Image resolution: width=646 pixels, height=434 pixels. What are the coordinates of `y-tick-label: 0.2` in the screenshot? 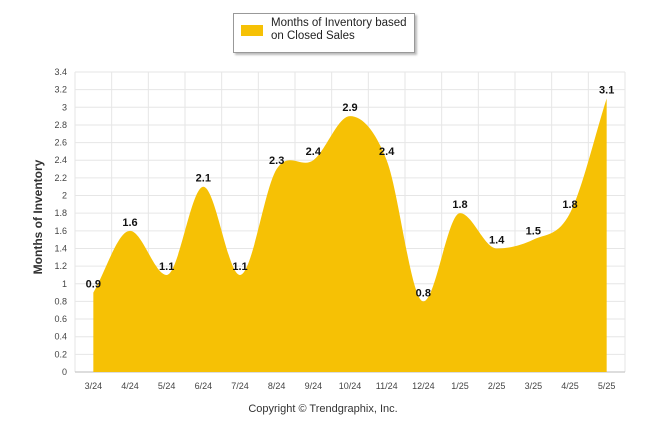 It's located at (60, 354).